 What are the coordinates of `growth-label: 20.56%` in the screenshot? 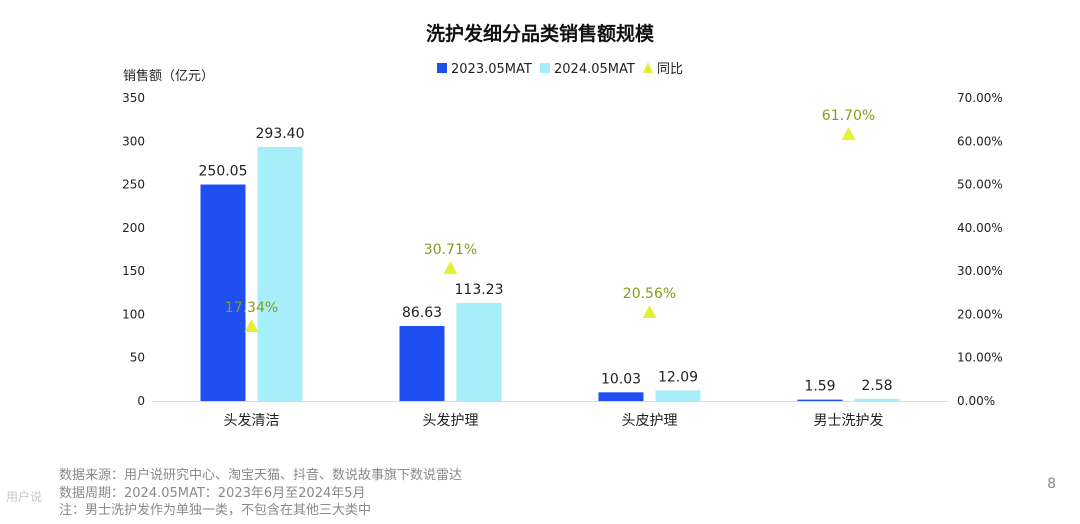 It's located at (649, 294).